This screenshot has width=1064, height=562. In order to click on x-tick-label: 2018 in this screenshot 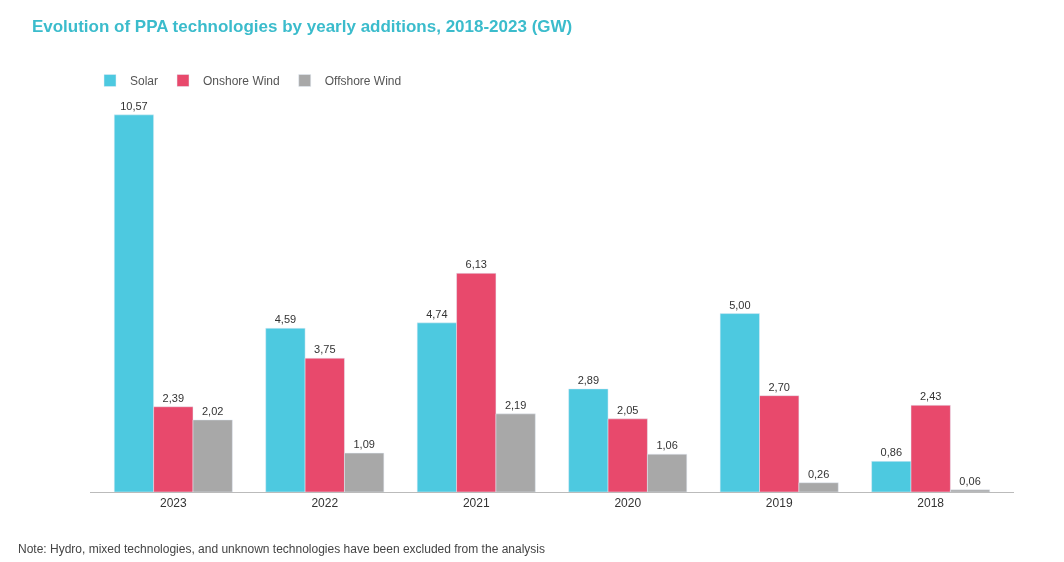, I will do `click(931, 503)`.